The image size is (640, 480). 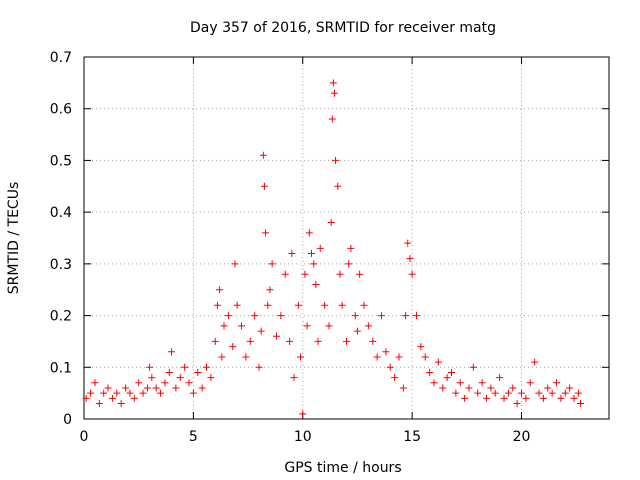 What do you see at coordinates (522, 437) in the screenshot?
I see `x-tick-label: 20` at bounding box center [522, 437].